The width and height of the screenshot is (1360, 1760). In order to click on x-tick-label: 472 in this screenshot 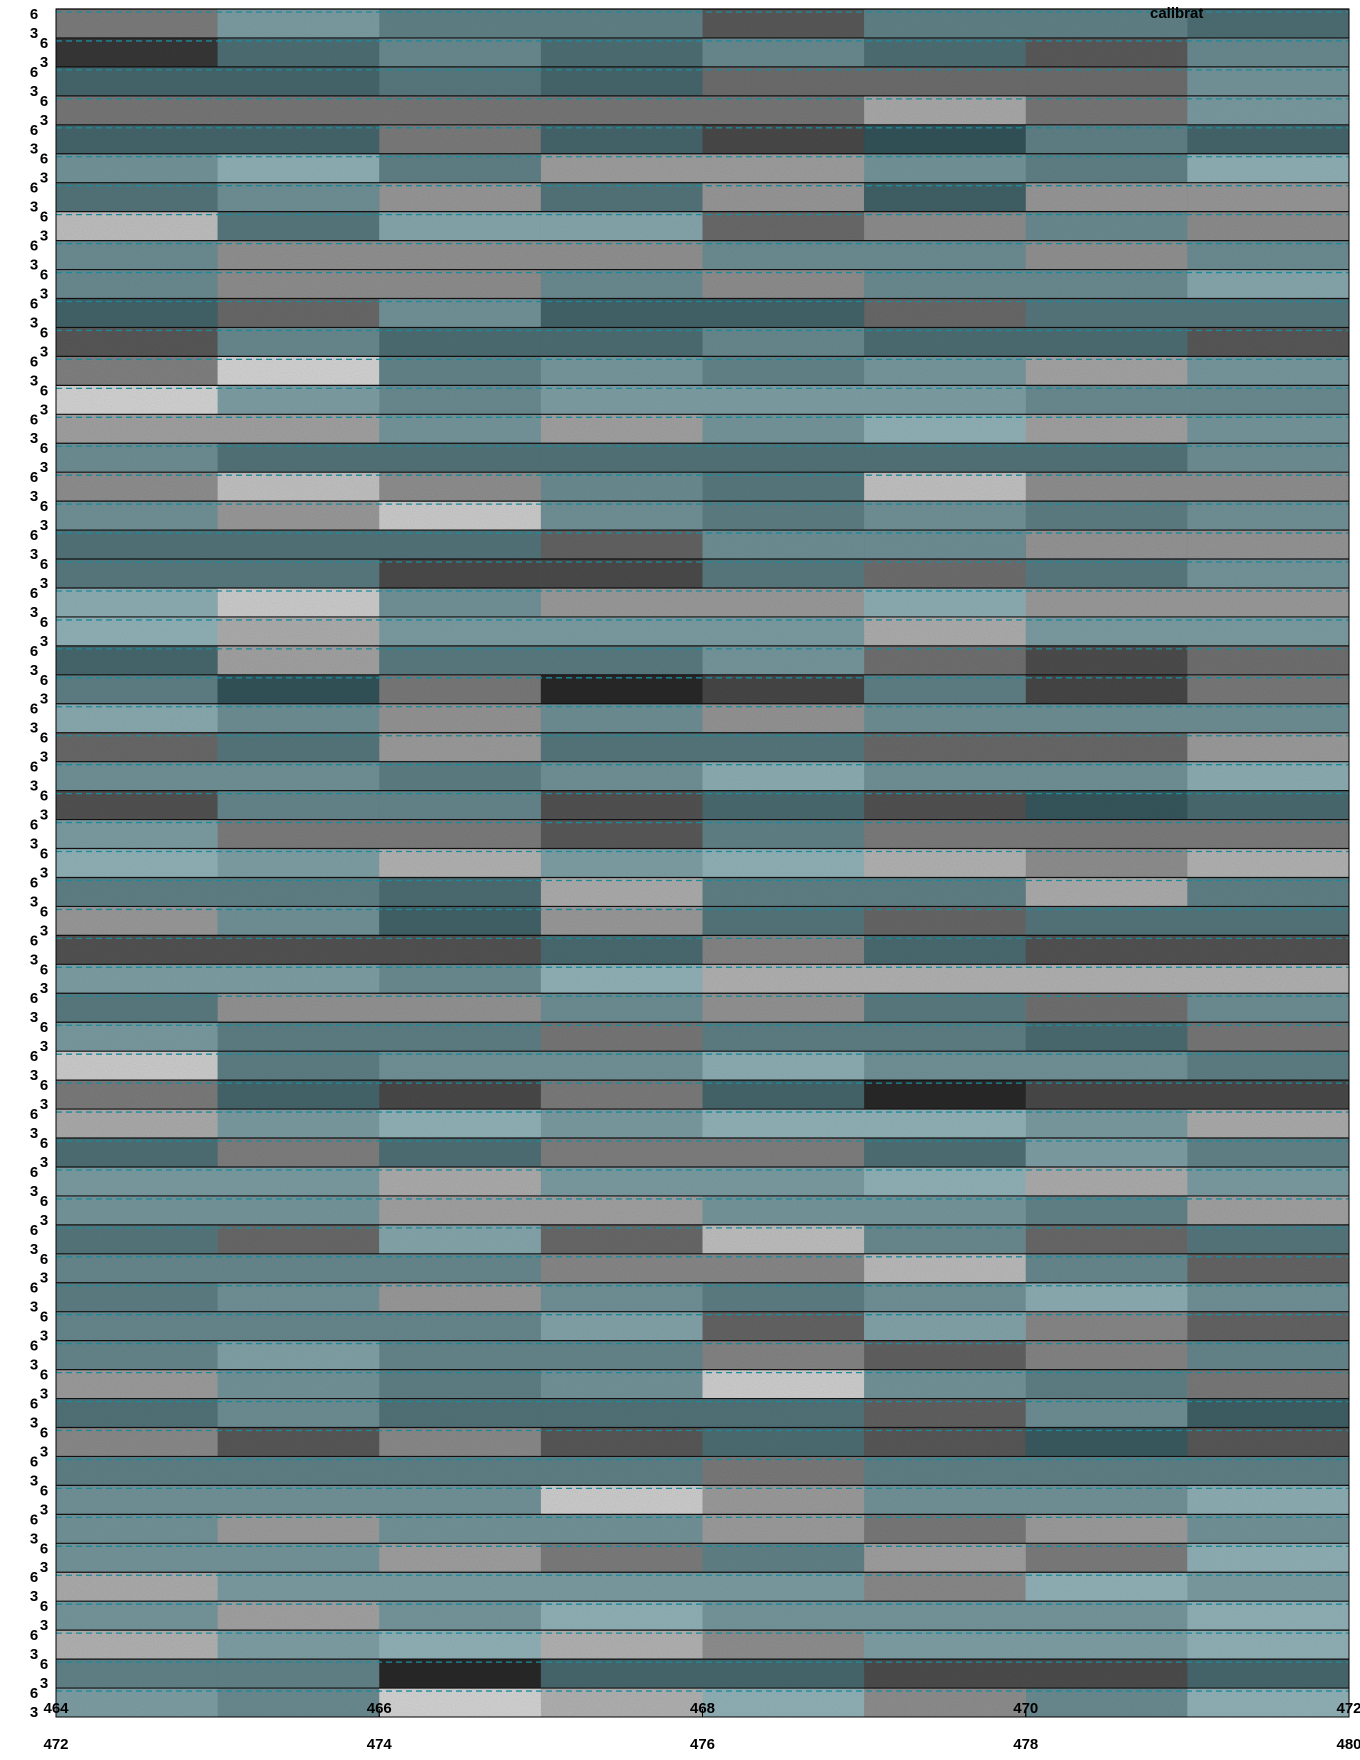, I will do `click(55, 1744)`.